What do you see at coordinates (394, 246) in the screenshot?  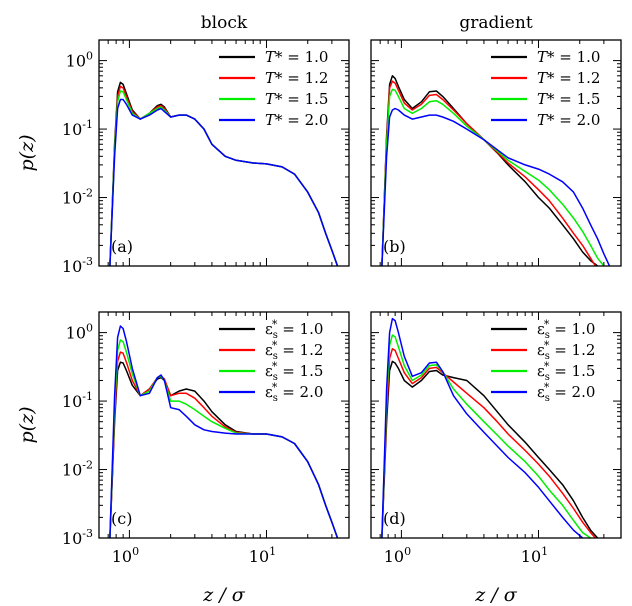 I see `panel-label: (b)` at bounding box center [394, 246].